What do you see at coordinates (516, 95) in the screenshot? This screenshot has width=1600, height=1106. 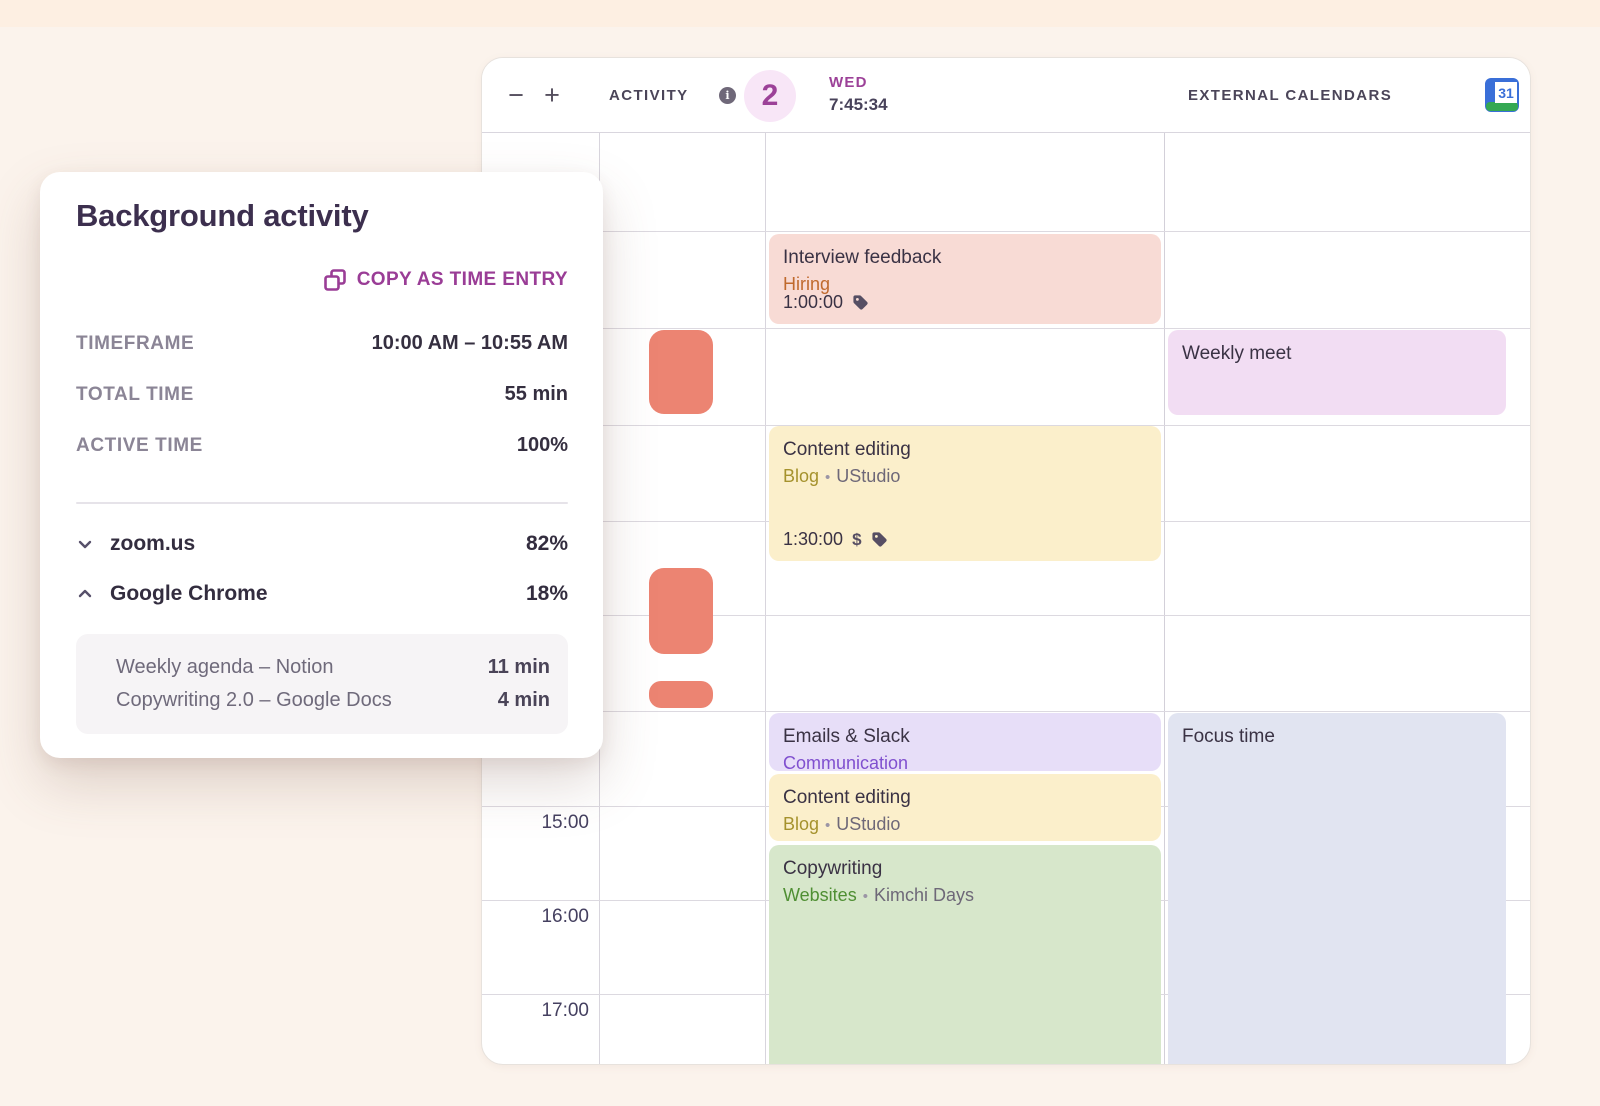 I see `zoom-out-button: −` at bounding box center [516, 95].